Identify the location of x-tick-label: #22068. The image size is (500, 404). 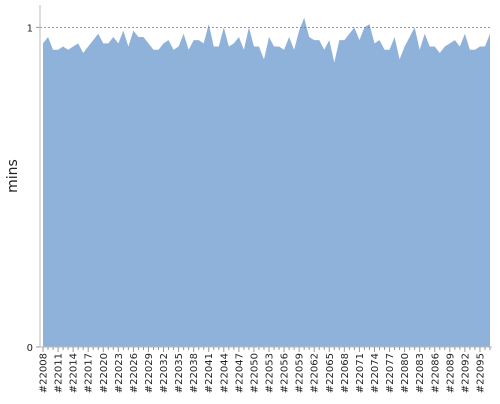
(345, 373).